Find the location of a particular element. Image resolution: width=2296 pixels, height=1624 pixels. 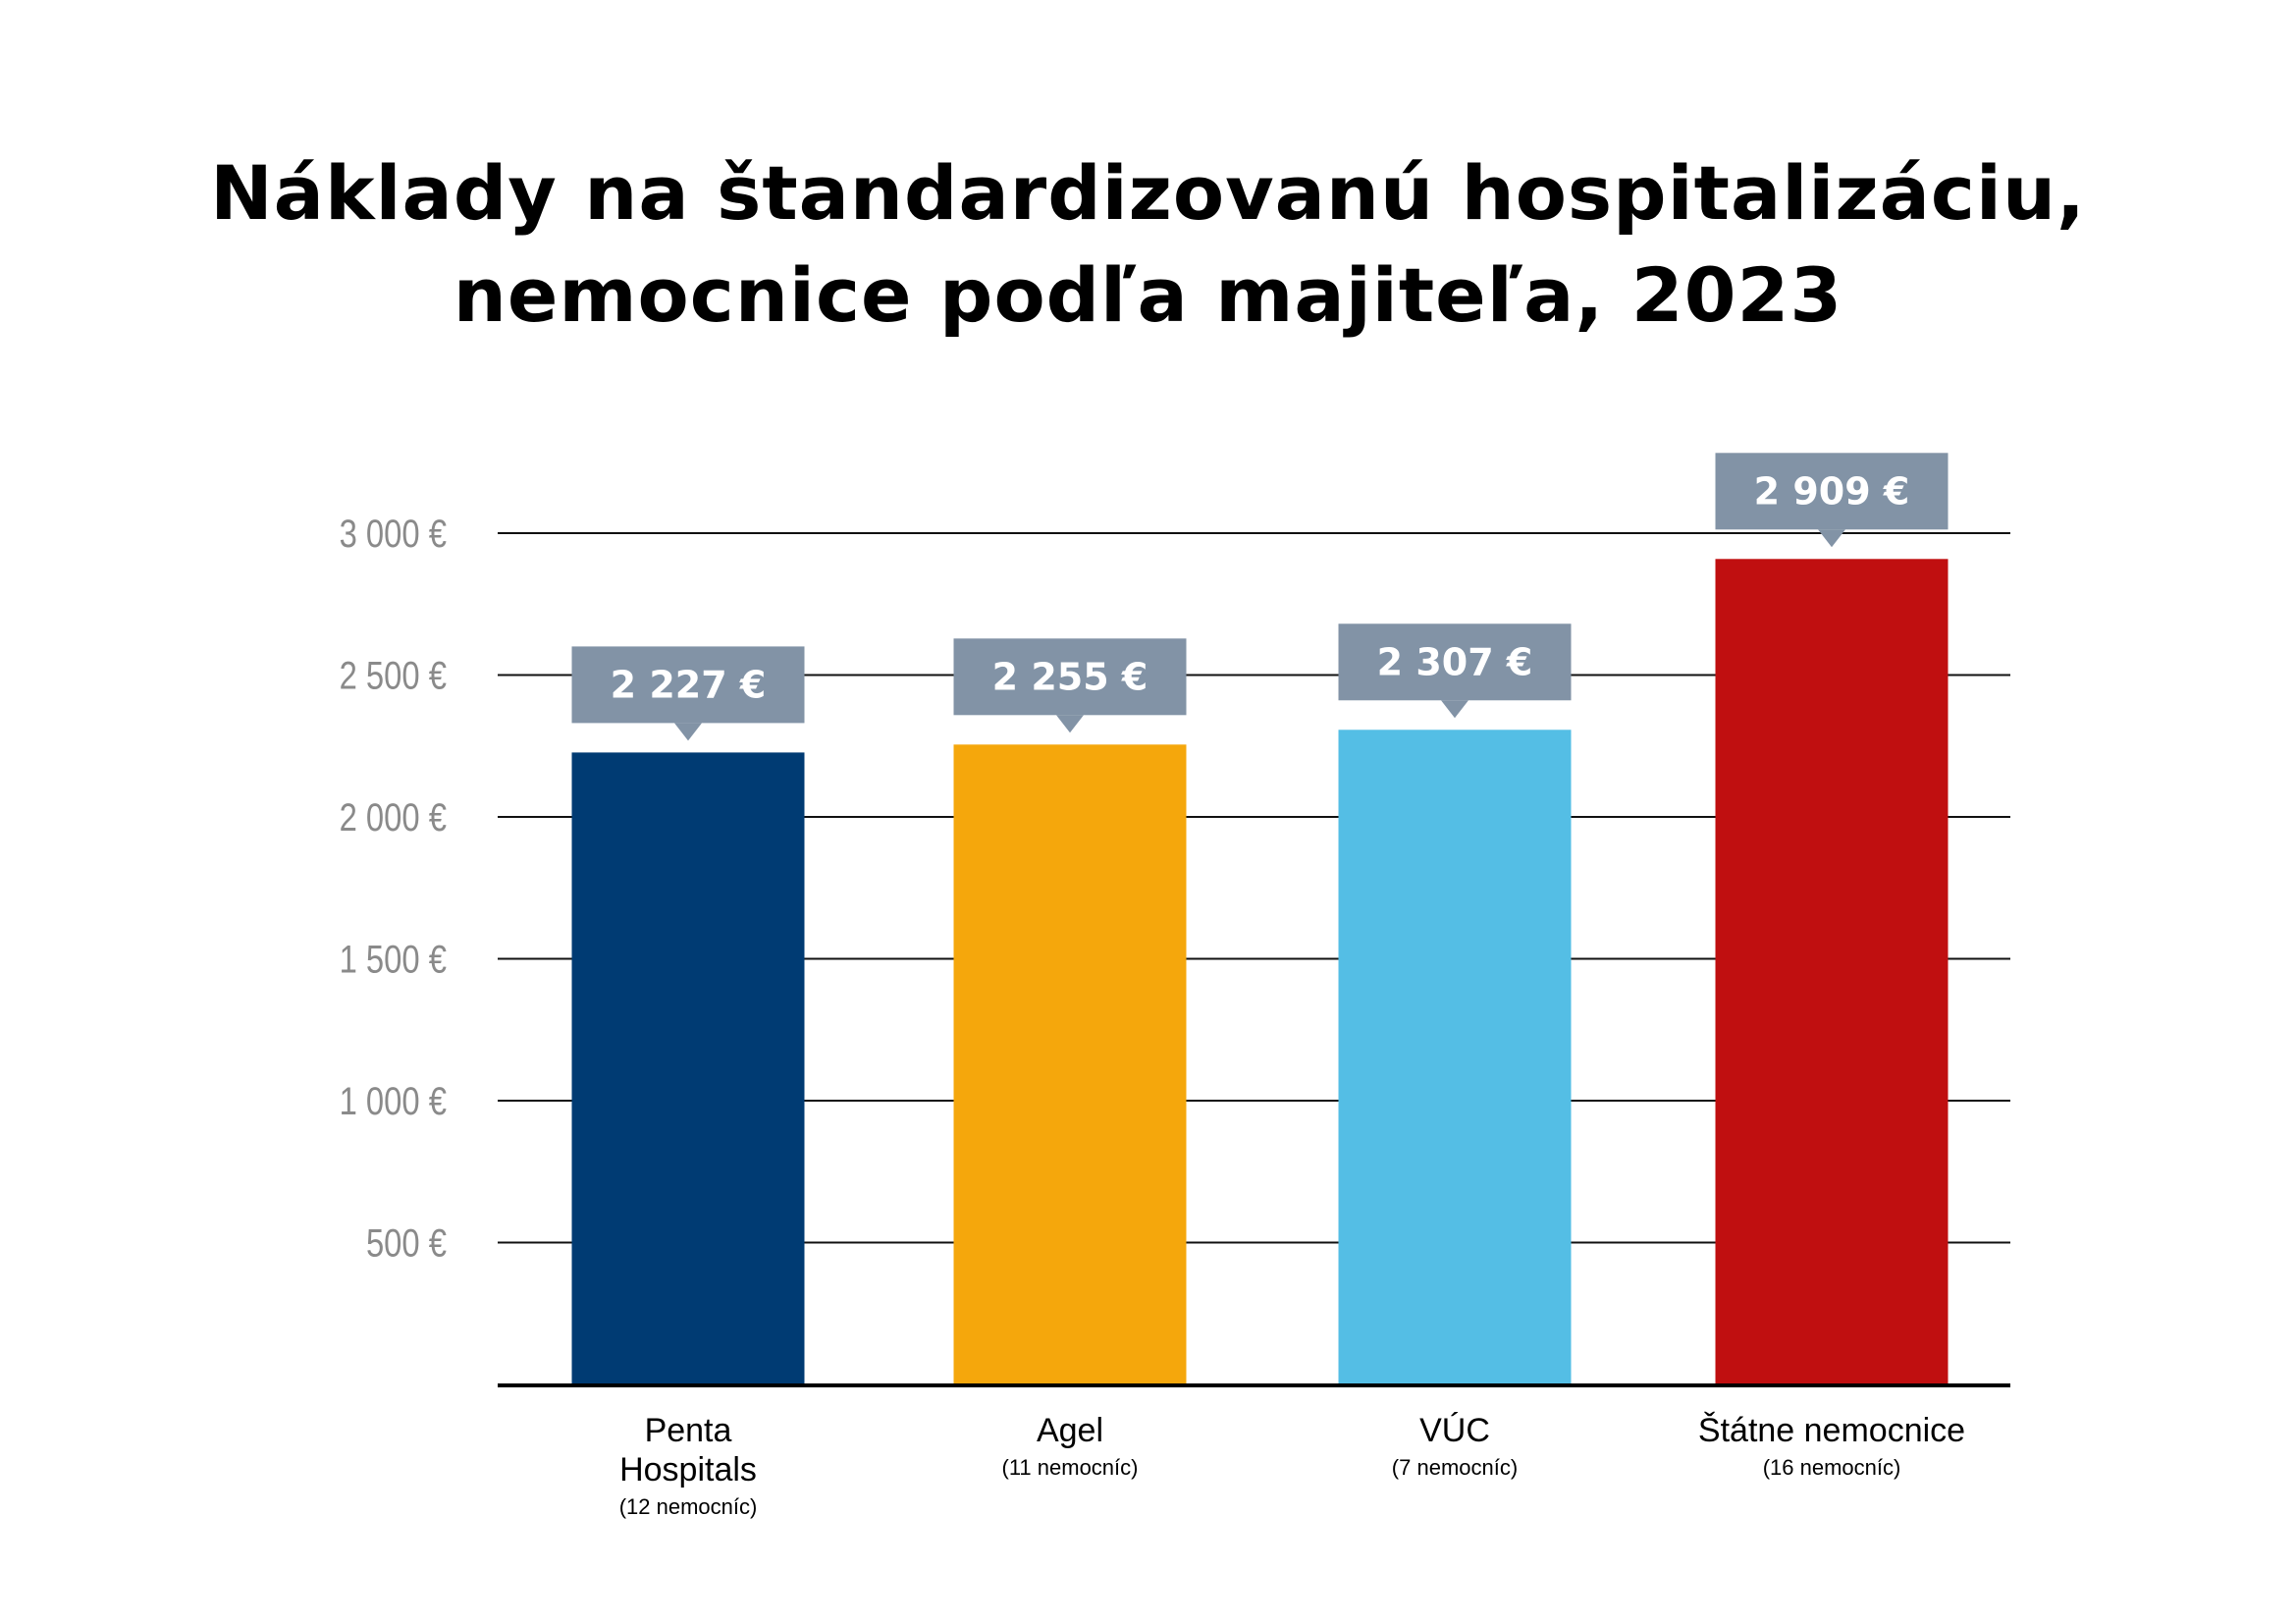

category-sublabel: (12 nemocníc) is located at coordinates (688, 1506).